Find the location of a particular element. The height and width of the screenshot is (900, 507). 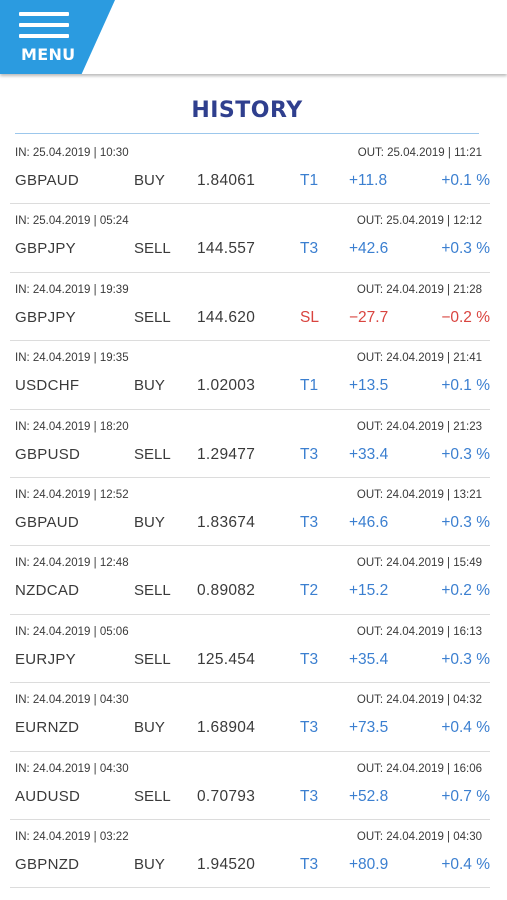

entry-time: IN: 24.04.2019 | 19:35 is located at coordinates (72, 358).